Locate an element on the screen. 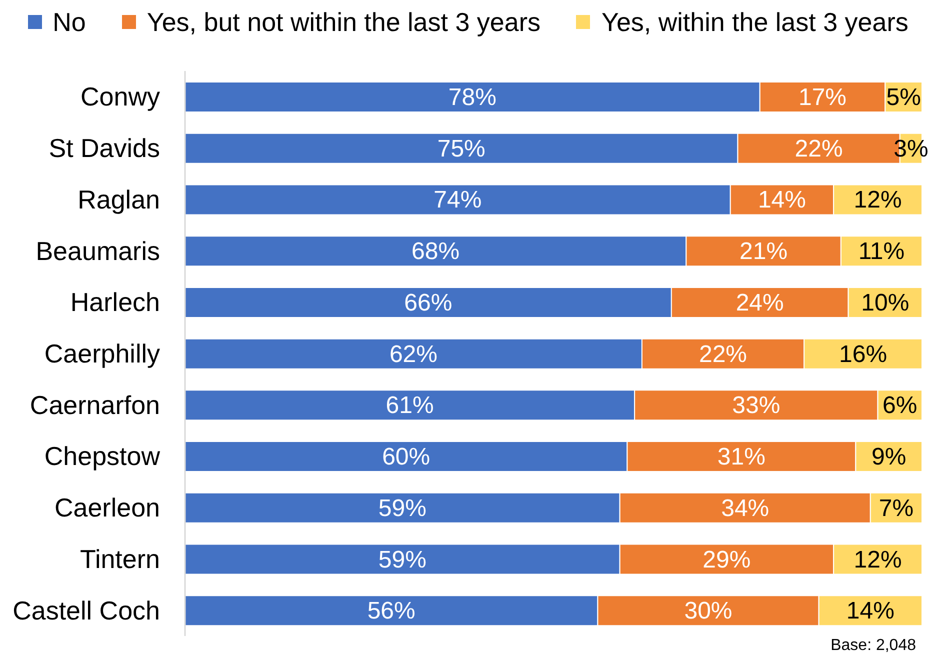 Image resolution: width=936 pixels, height=654 pixels. data-label: 11% is located at coordinates (881, 251).